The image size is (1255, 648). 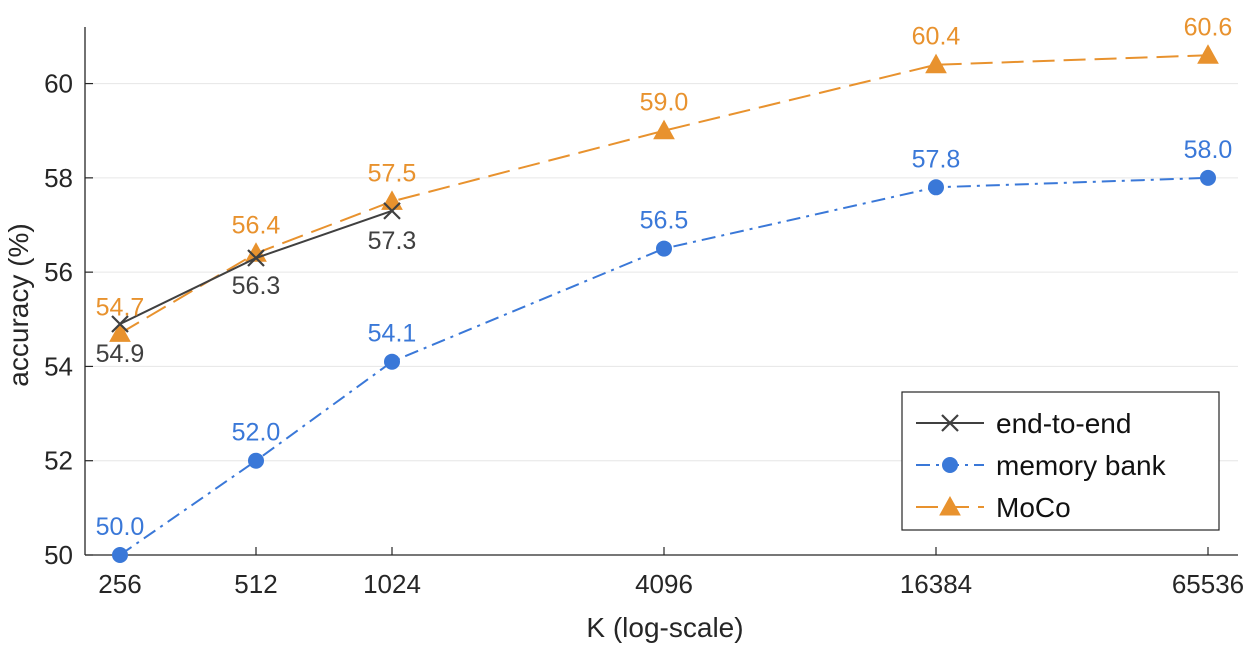 What do you see at coordinates (936, 159) in the screenshot?
I see `data-label: 57.8` at bounding box center [936, 159].